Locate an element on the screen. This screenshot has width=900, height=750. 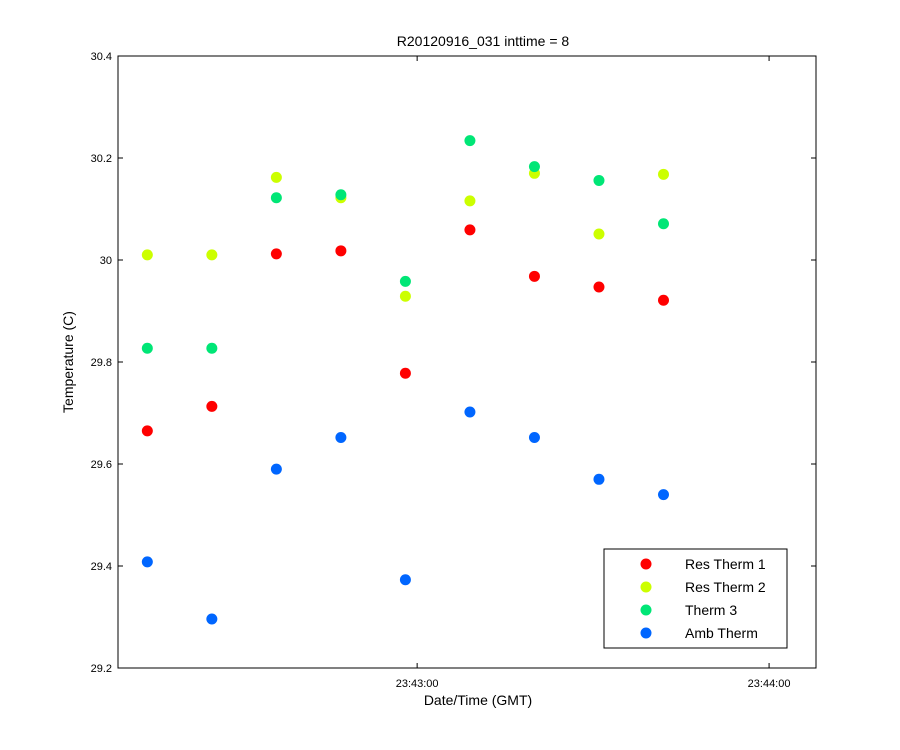
y-tick-label: 30.4 is located at coordinates (101, 57).